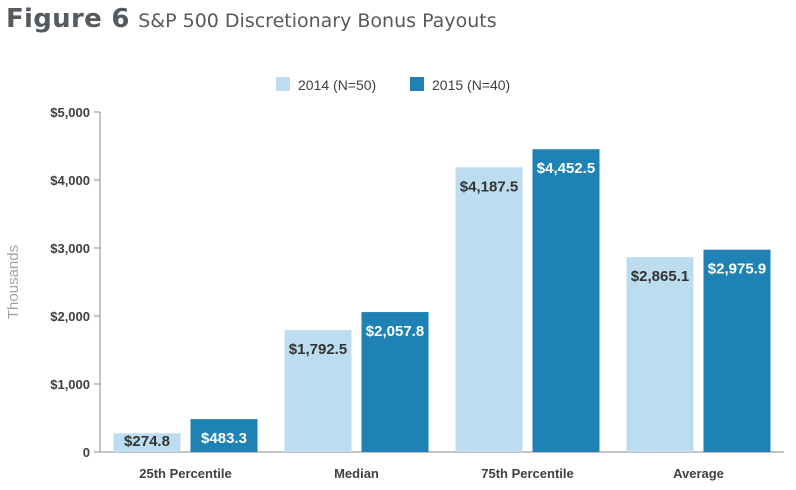  Describe the element at coordinates (70, 180) in the screenshot. I see `y-tick-label: $4,000` at that location.